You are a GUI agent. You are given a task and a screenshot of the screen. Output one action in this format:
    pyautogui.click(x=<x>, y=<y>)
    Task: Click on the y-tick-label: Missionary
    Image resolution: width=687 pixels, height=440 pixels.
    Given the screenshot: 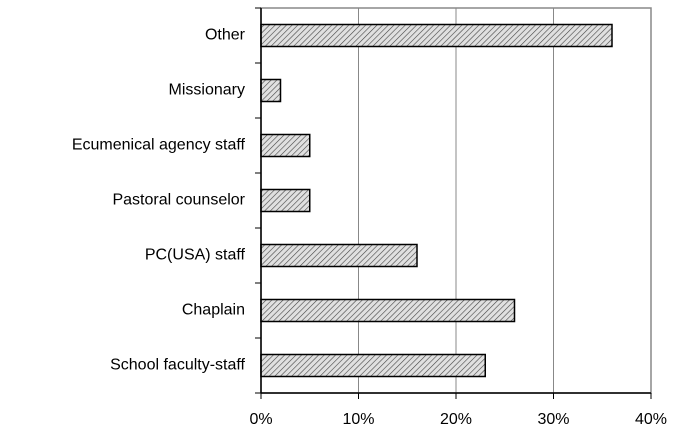 What is the action you would take?
    pyautogui.click(x=207, y=90)
    